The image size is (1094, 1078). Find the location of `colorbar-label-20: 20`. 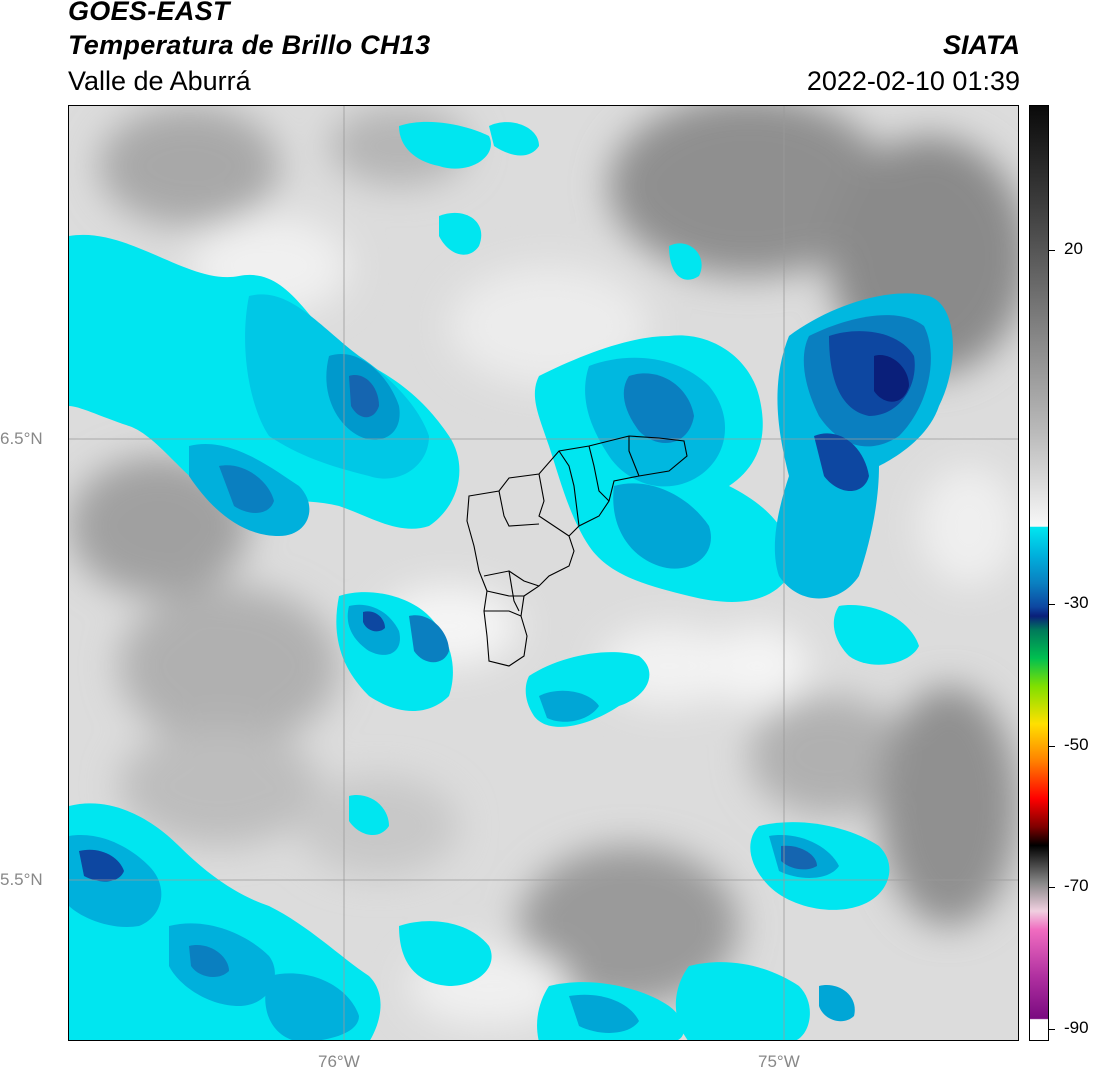

colorbar-label-20: 20 is located at coordinates (1073, 248).